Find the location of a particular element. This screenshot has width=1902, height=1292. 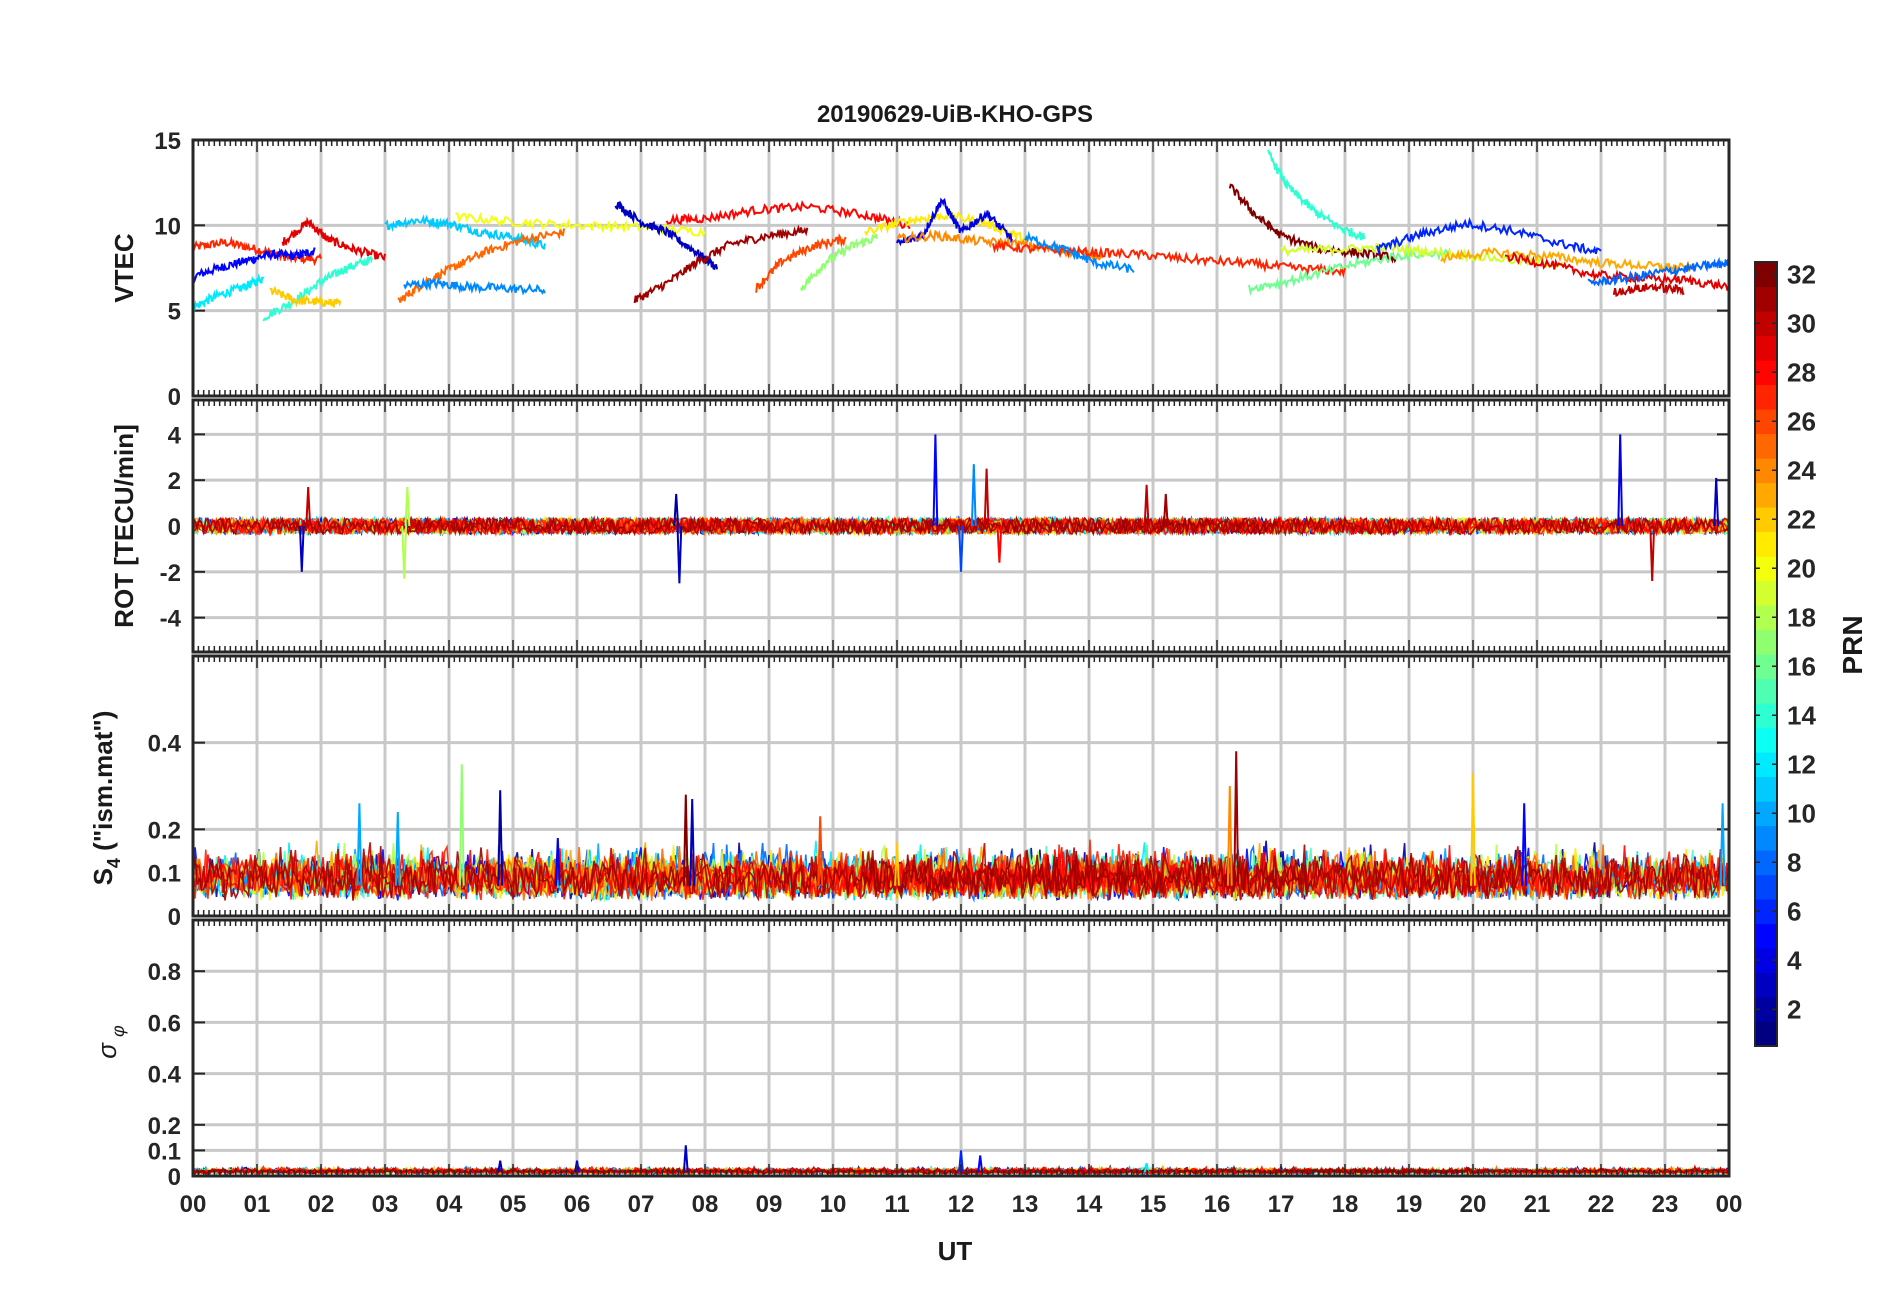

colorbar-frame is located at coordinates (1766, 654).